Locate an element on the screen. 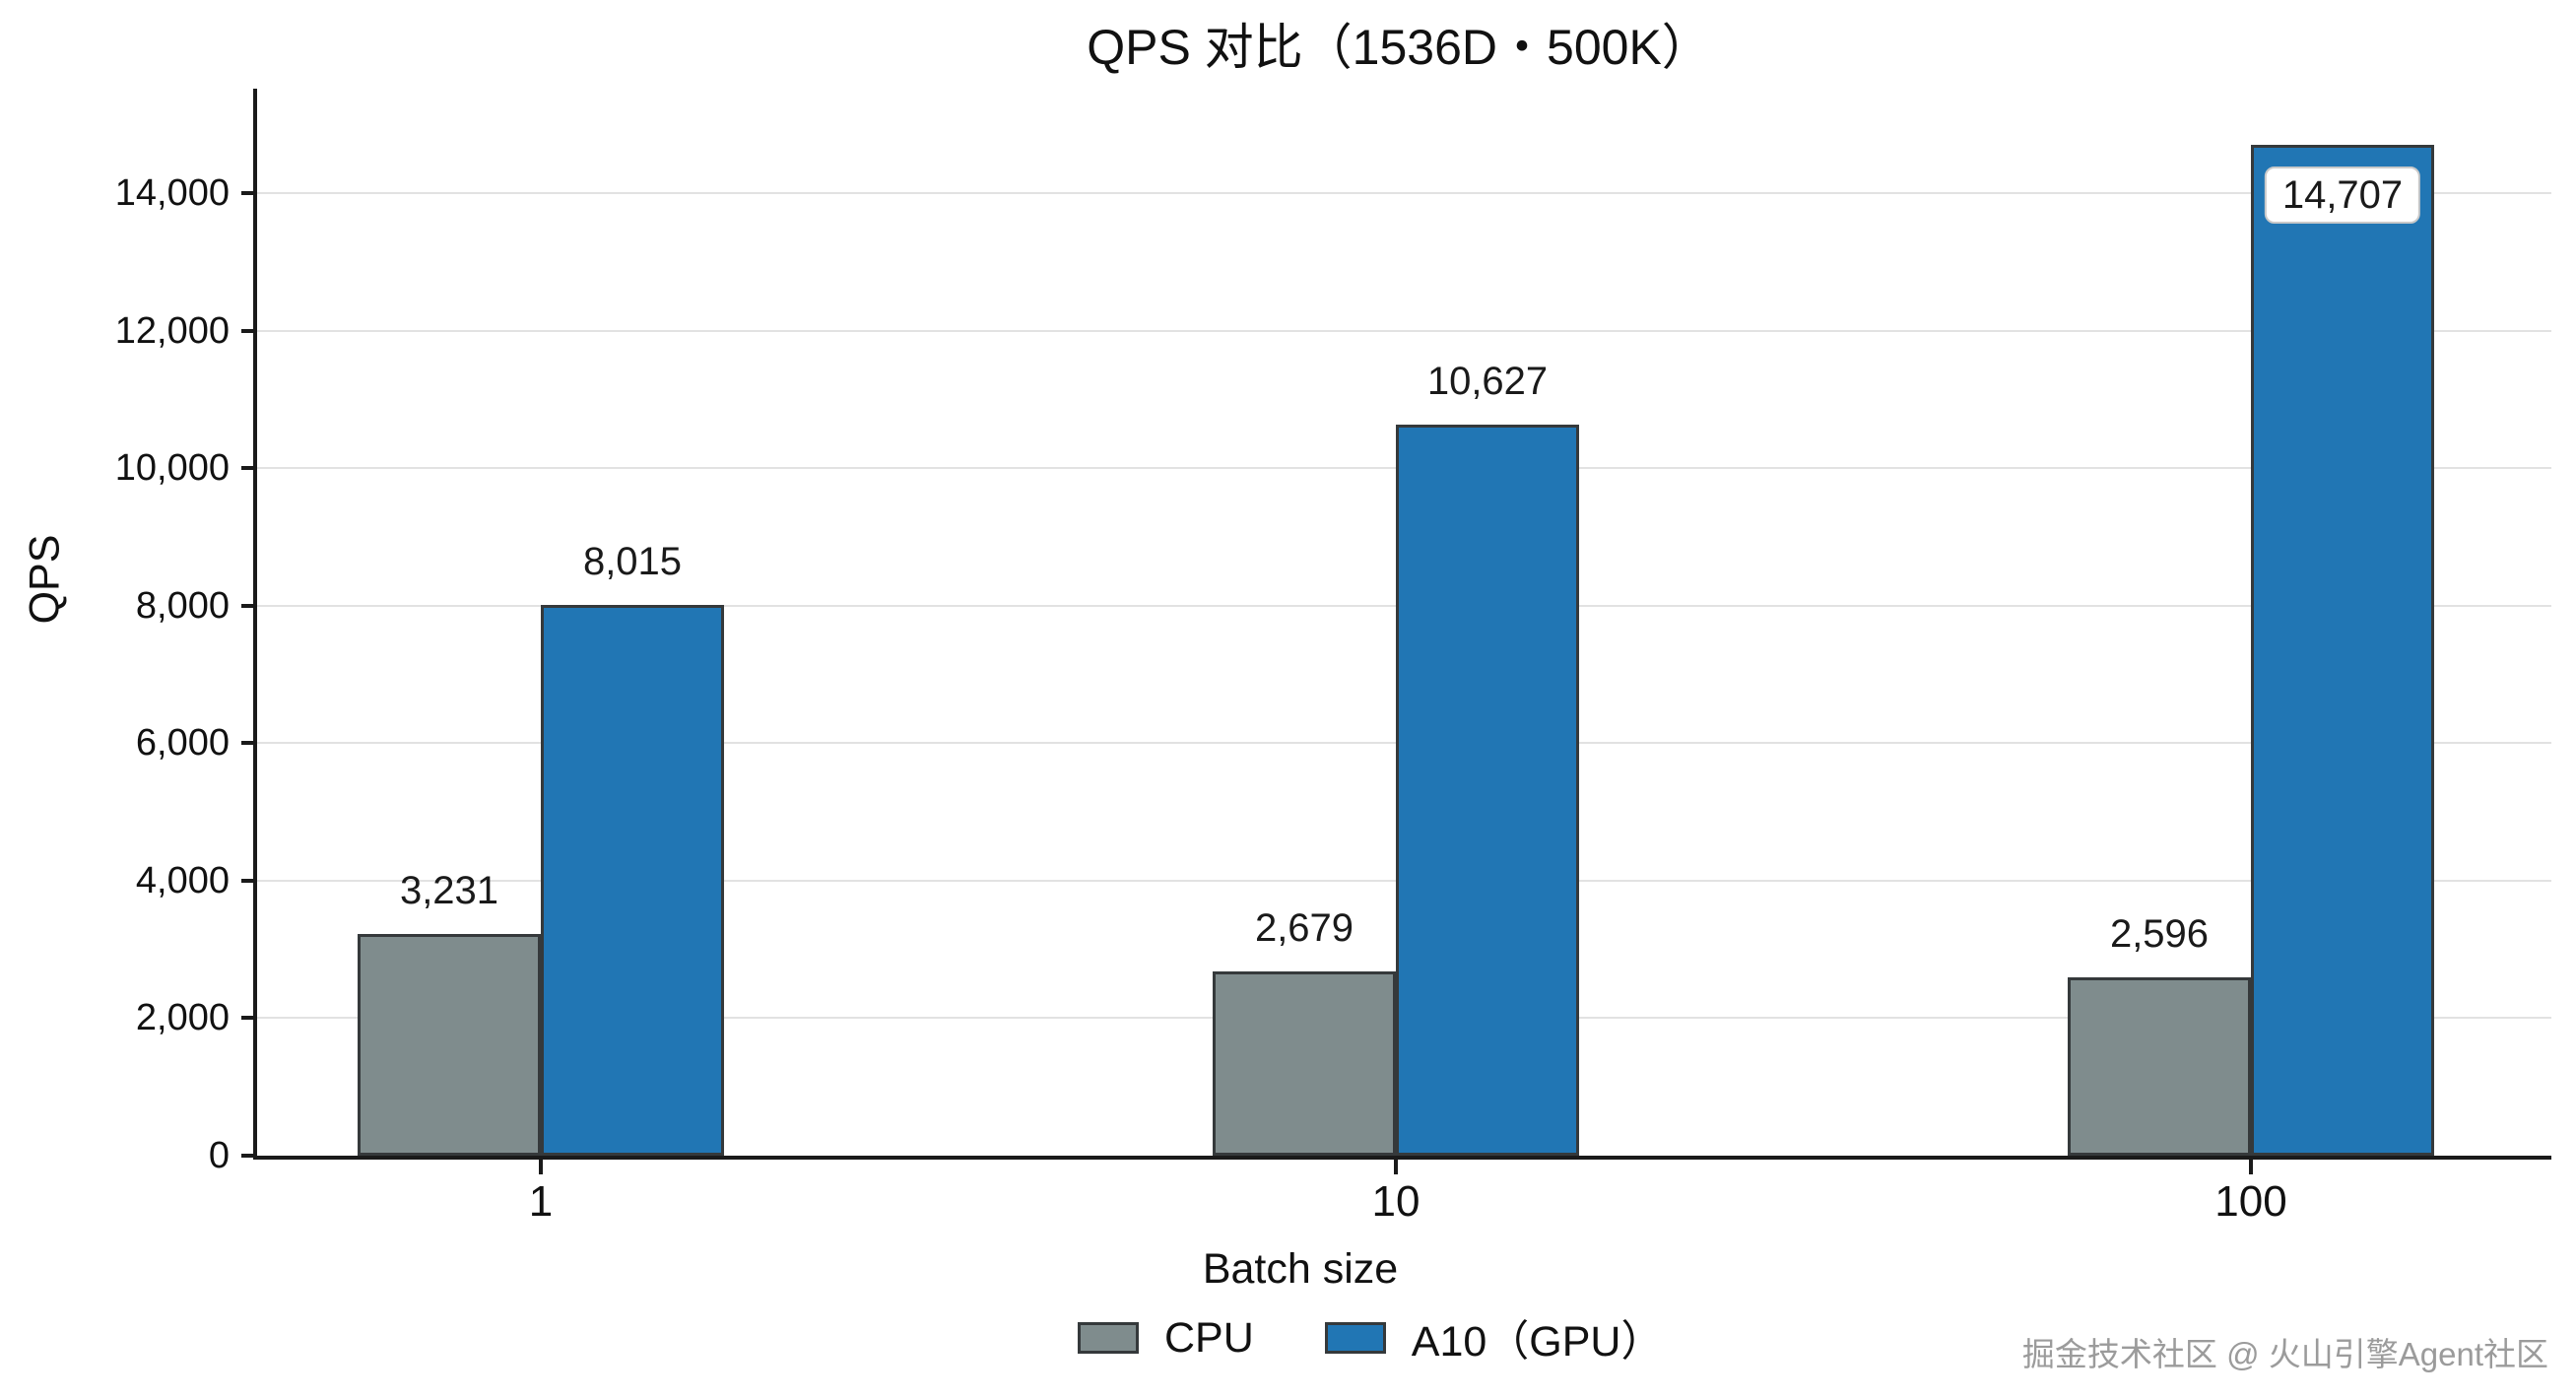  legend-label-a10-gpu: A10（GPU） is located at coordinates (1538, 1342).